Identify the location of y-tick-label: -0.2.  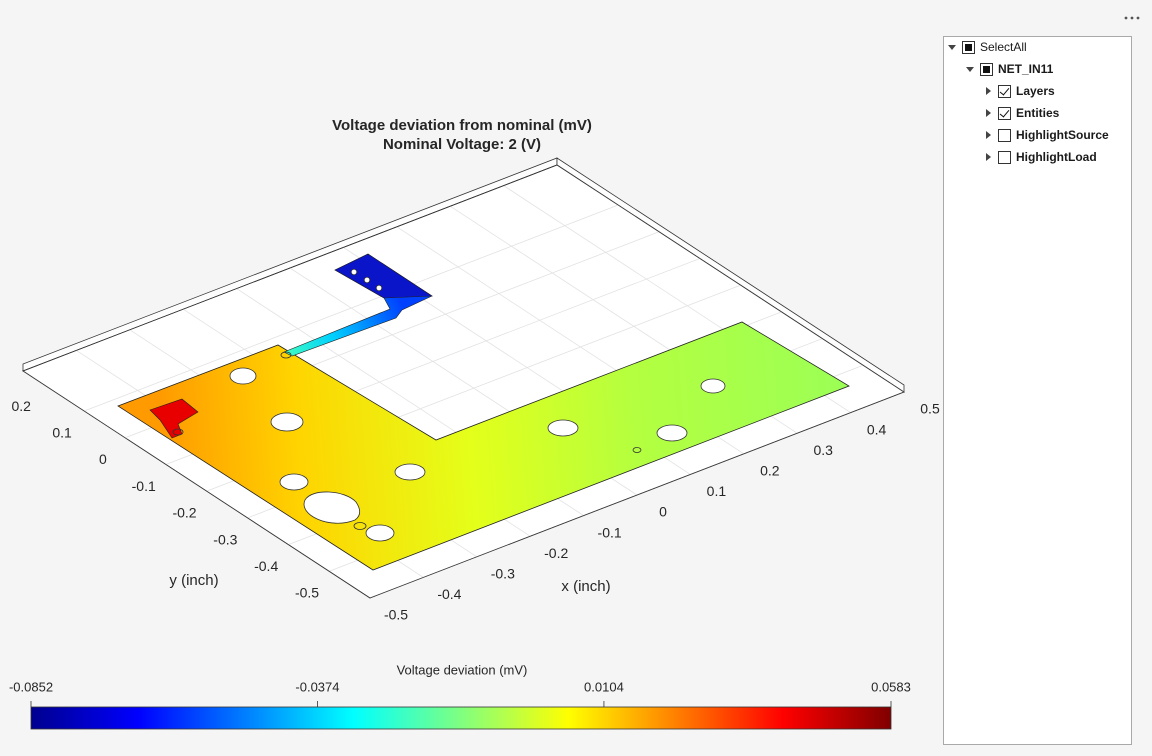
(184, 513).